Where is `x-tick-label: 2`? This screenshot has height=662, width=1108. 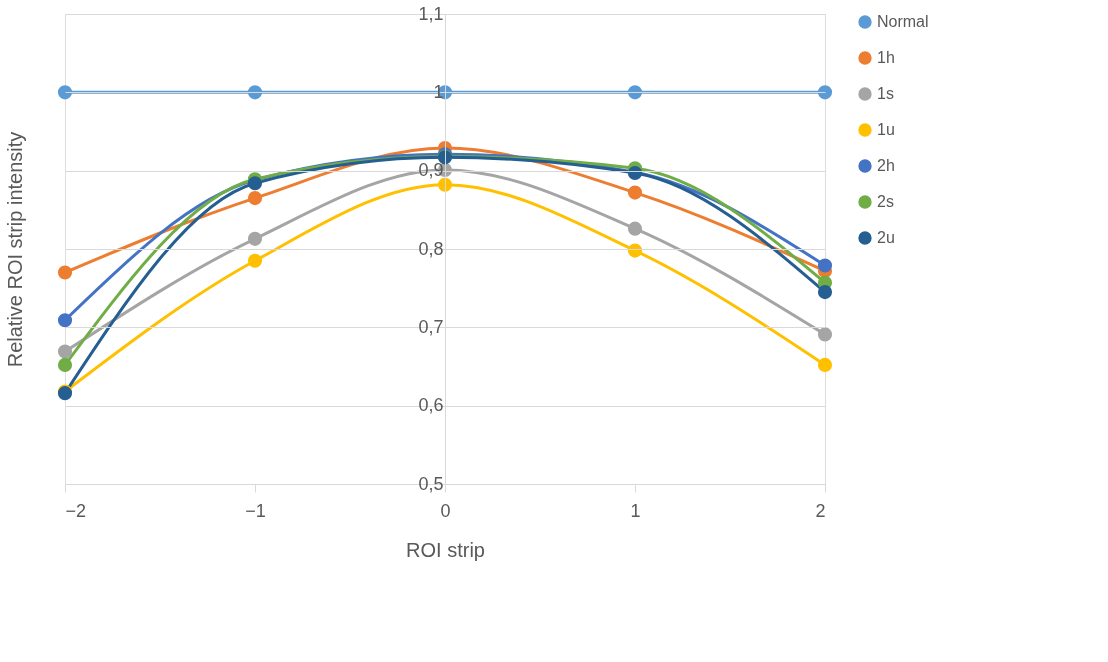 x-tick-label: 2 is located at coordinates (820, 510).